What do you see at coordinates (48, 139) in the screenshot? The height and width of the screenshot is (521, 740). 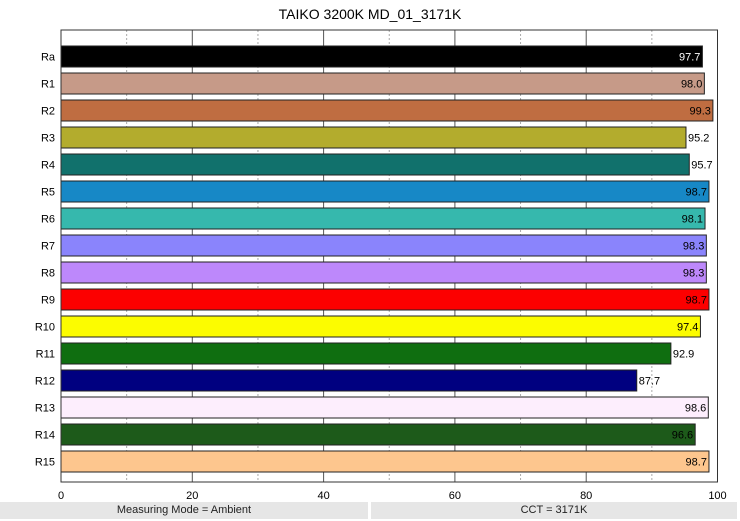 I see `y-tick-label: R3` at bounding box center [48, 139].